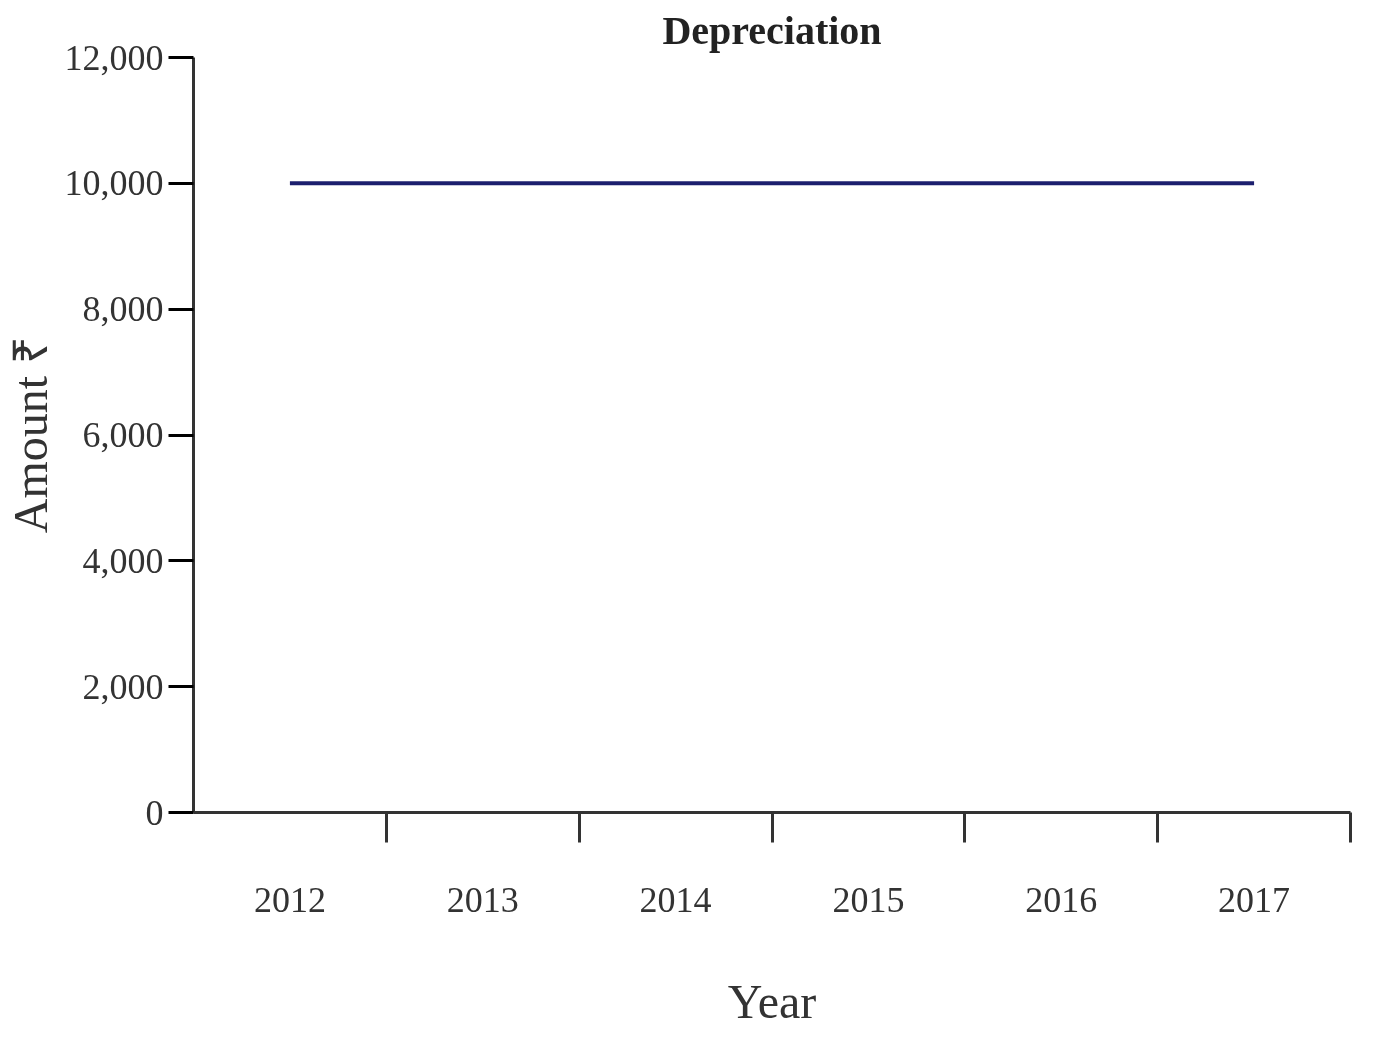 This screenshot has height=1037, width=1381. Describe the element at coordinates (114, 57) in the screenshot. I see `y-tick-label: 12,000` at that location.